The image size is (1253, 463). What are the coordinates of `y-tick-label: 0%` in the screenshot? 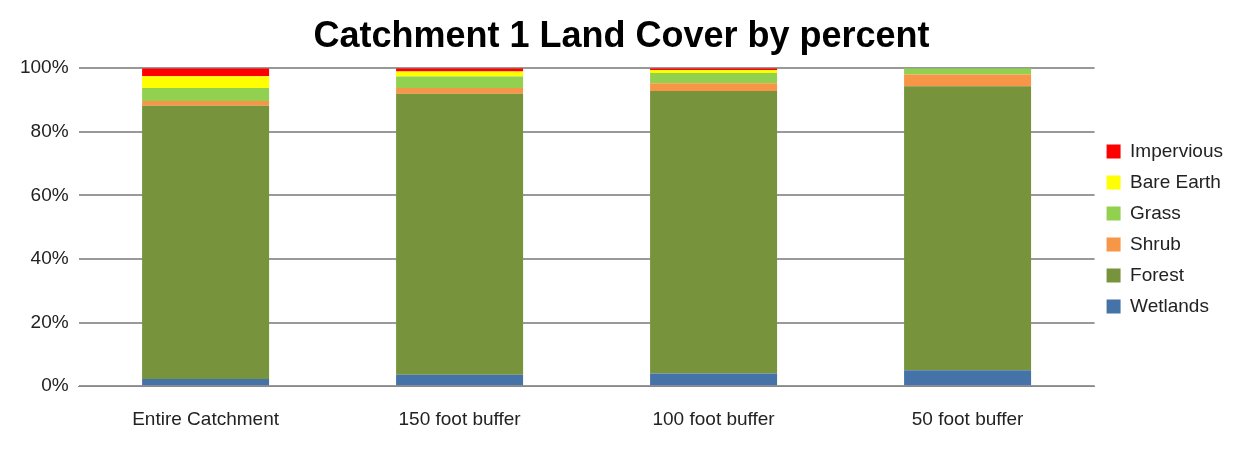 It's located at (55, 385).